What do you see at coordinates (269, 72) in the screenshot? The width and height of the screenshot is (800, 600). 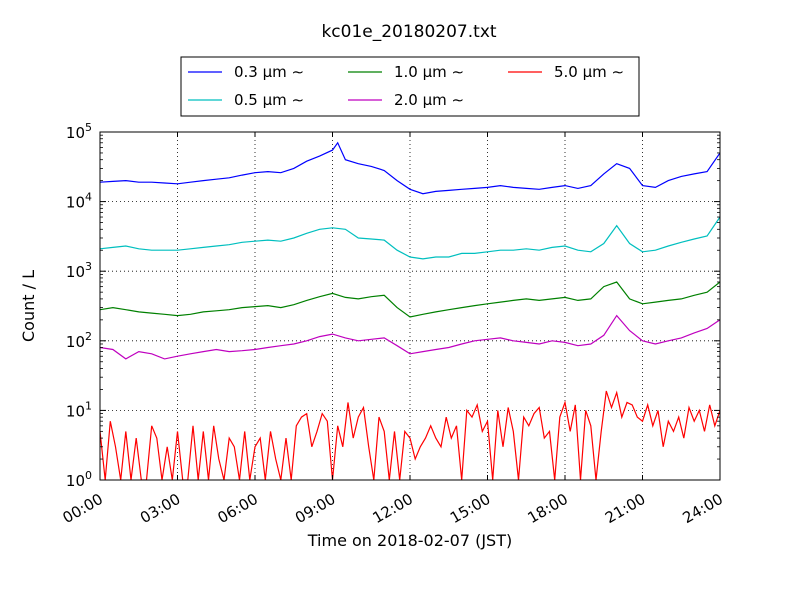 I see `legend-label-0: 0.3 μm ∼` at bounding box center [269, 72].